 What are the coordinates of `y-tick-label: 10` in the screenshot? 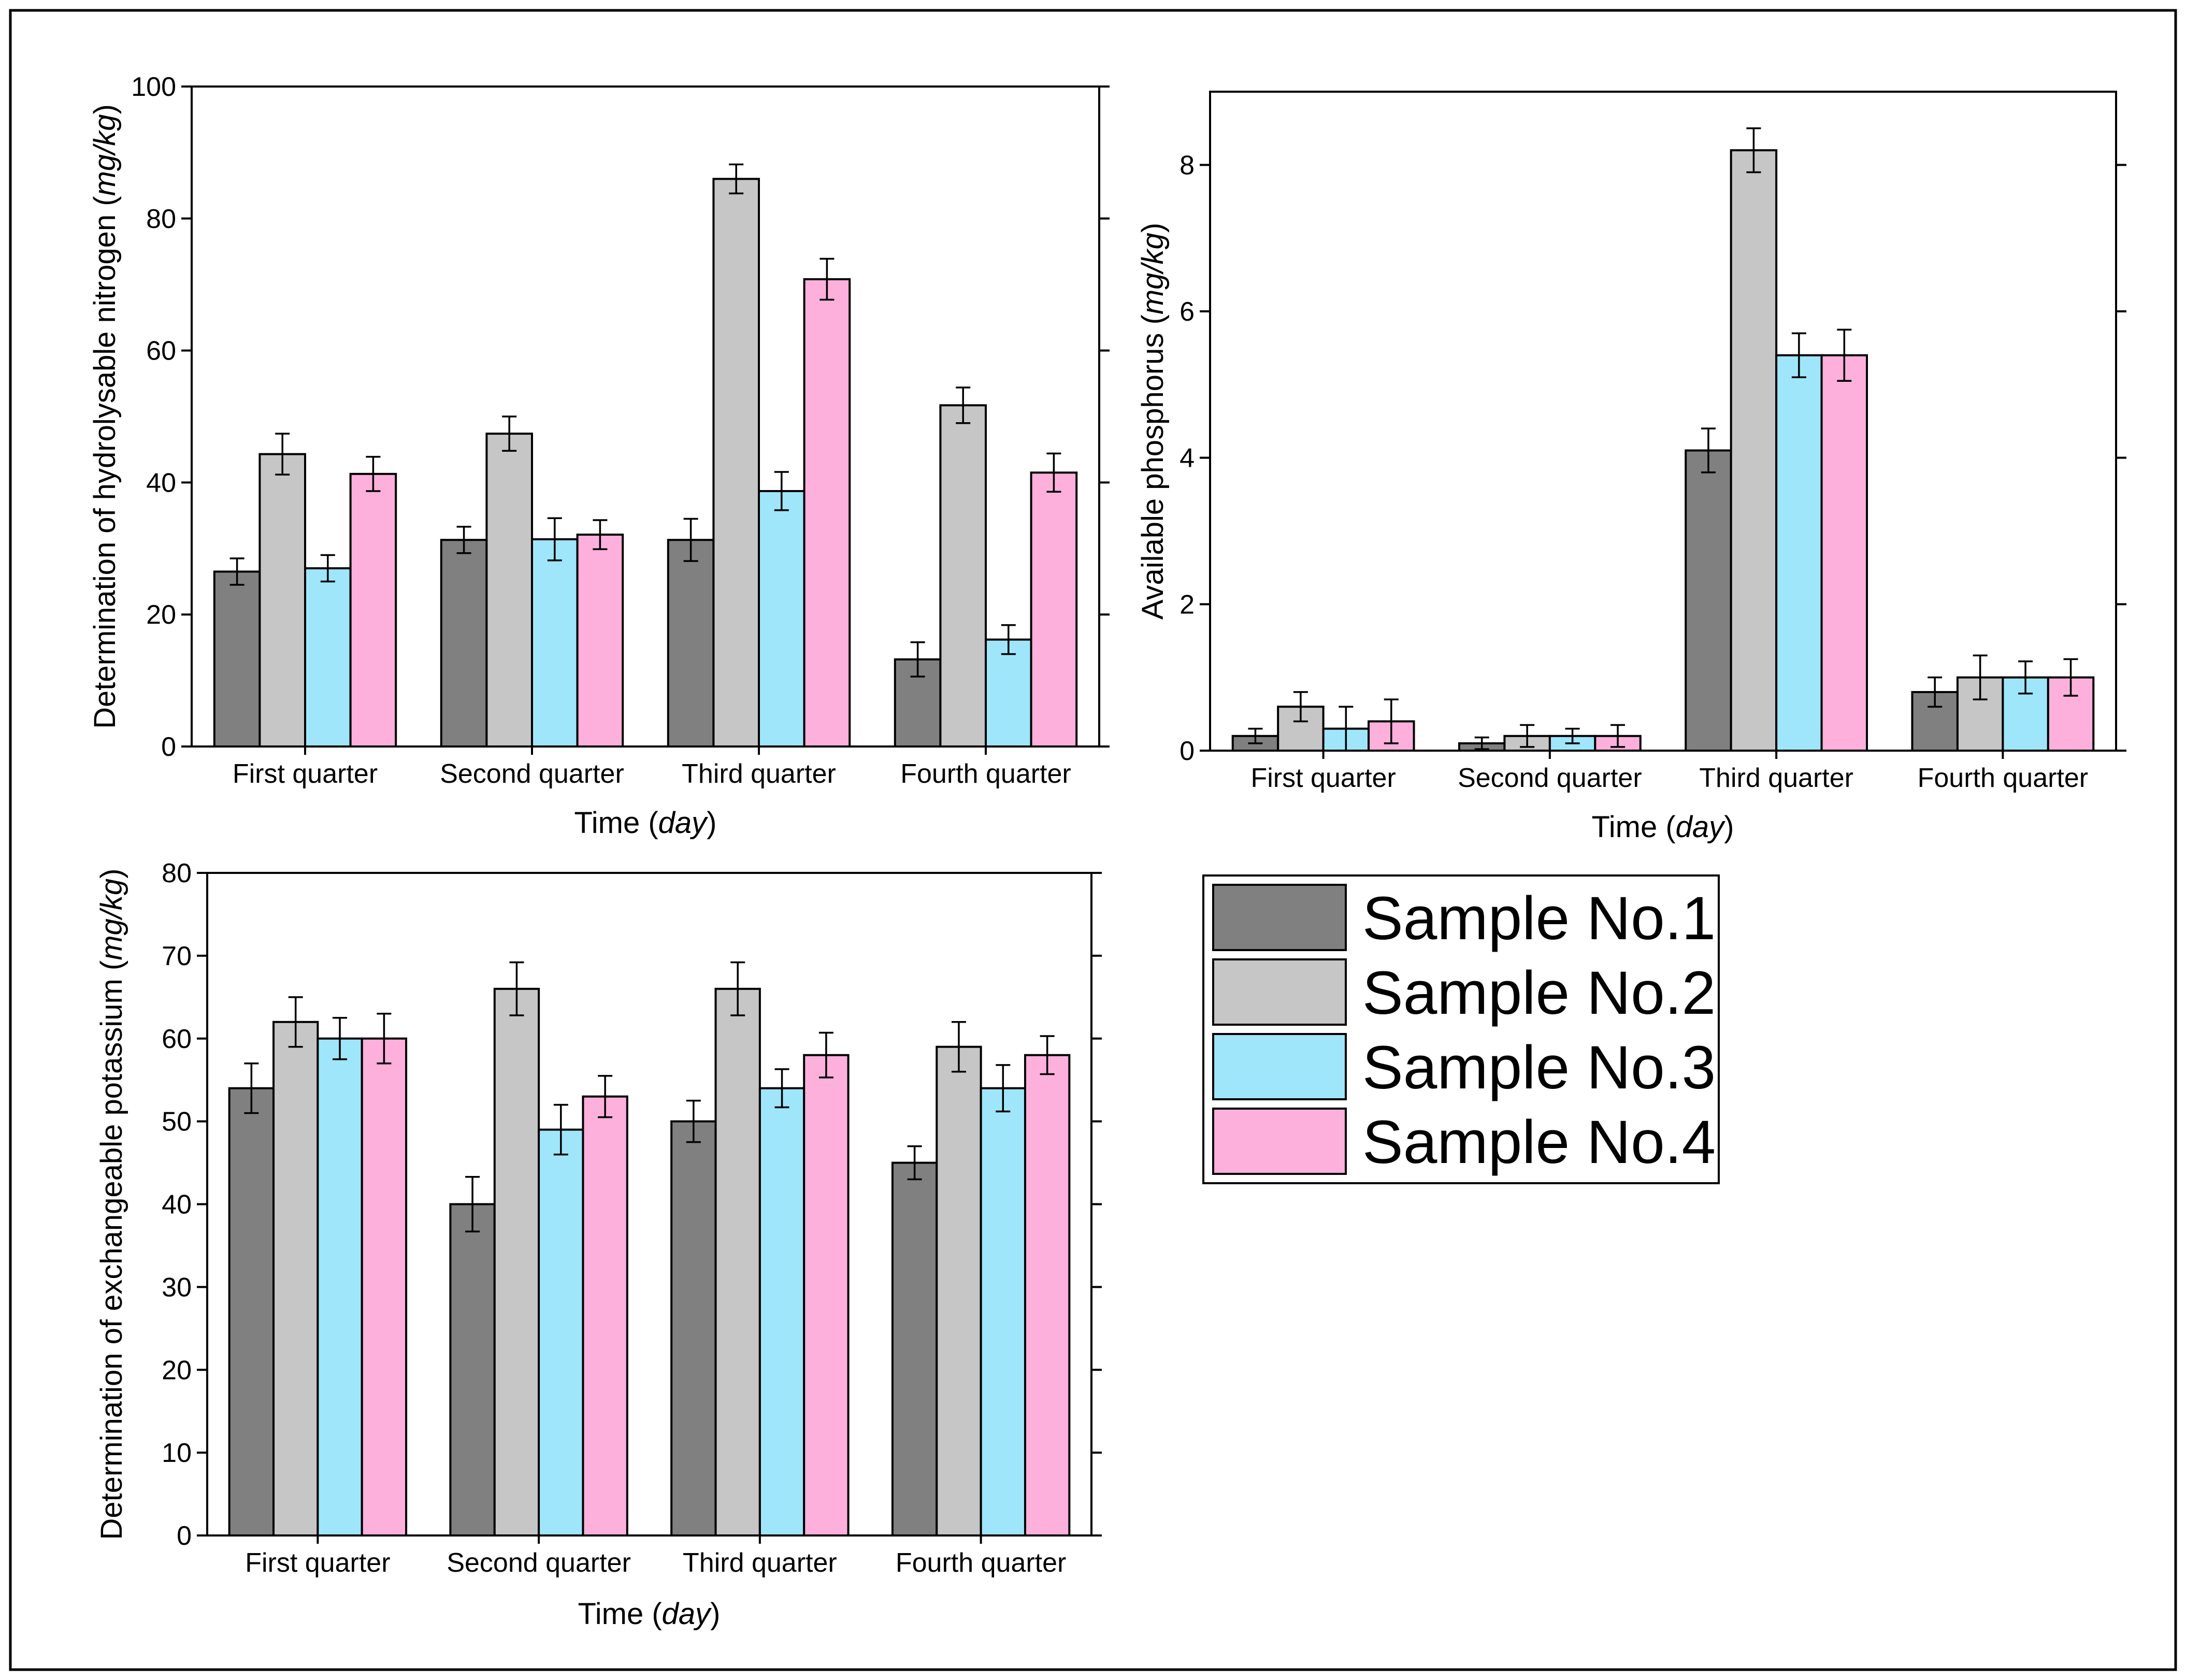 It's located at (177, 1453).